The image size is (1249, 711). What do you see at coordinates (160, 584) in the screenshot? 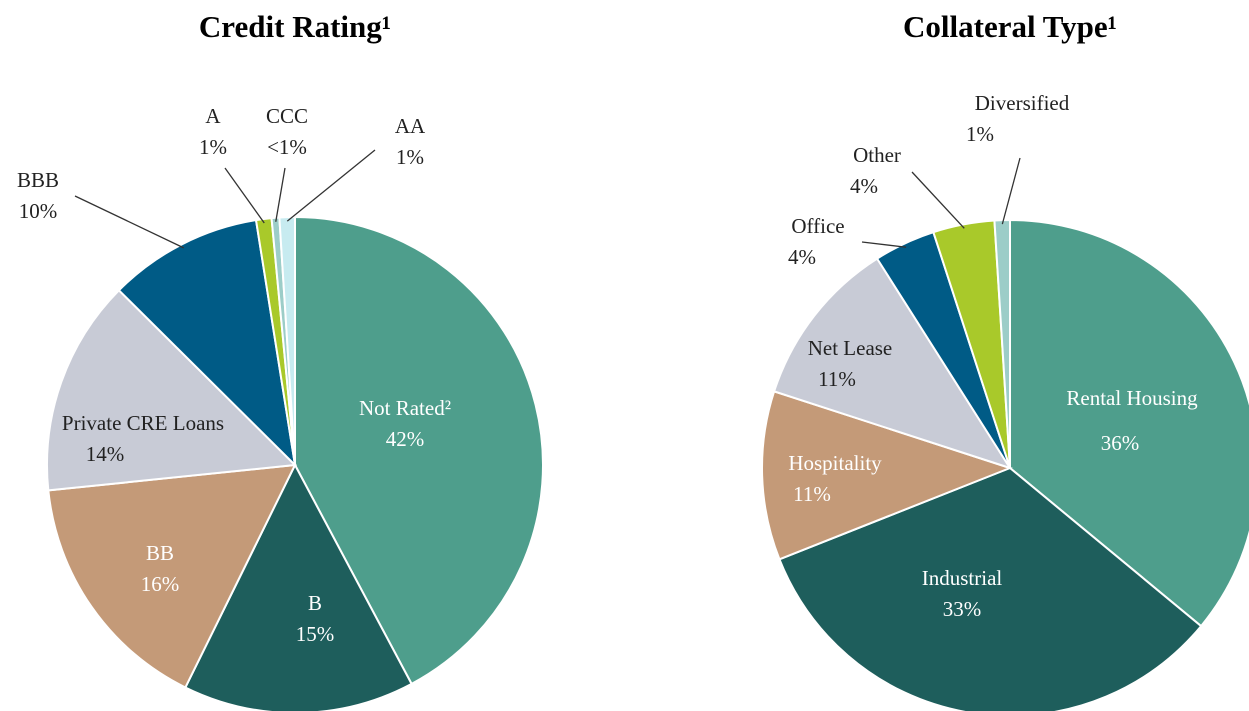
I see `slice-value-label: 16%` at bounding box center [160, 584].